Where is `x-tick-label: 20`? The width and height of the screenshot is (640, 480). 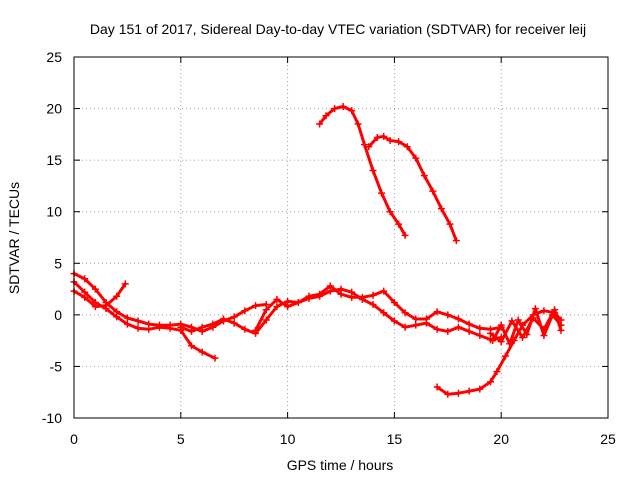
x-tick-label: 20 is located at coordinates (501, 439).